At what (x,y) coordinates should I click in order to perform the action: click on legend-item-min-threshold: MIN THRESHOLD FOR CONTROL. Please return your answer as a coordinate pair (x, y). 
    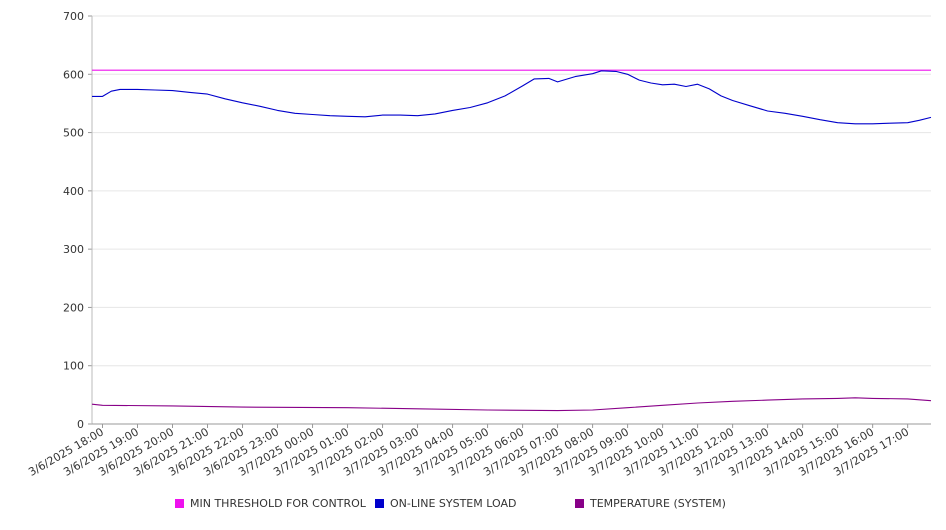
    Looking at the image, I should click on (270, 503).